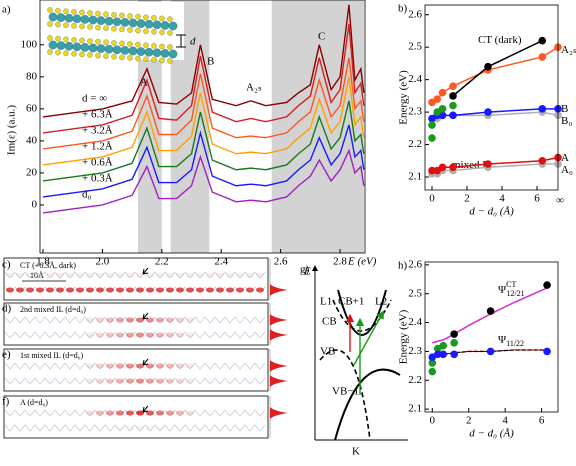  Describe the element at coordinates (136, 279) in the screenshot. I see `strip-frame` at that location.